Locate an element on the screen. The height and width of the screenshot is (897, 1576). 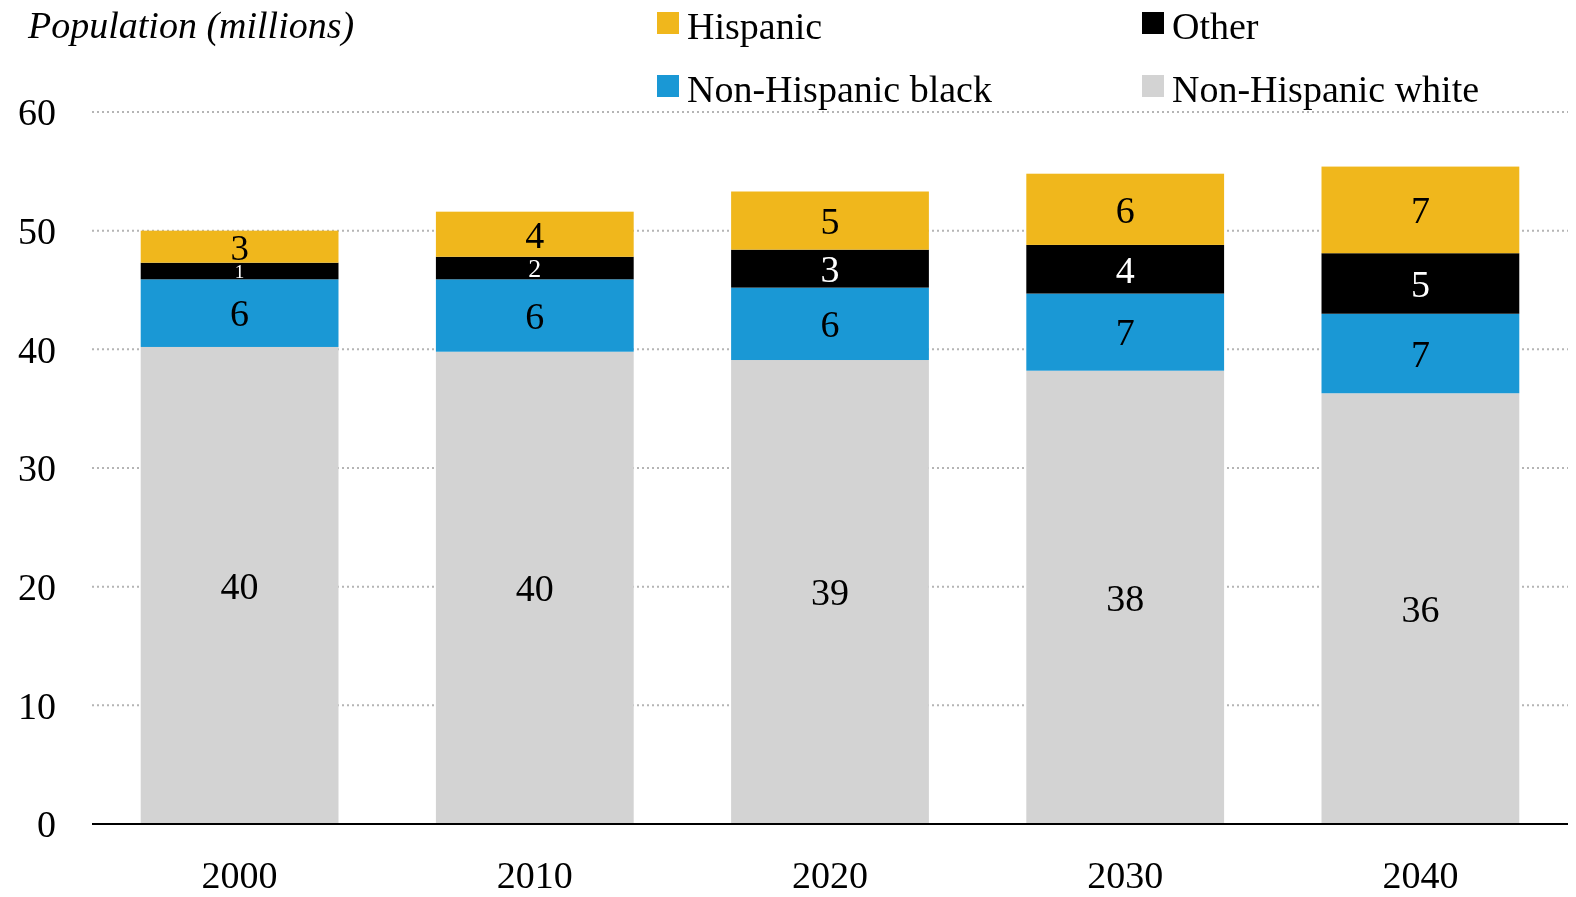
data-label: 38 is located at coordinates (1125, 597).